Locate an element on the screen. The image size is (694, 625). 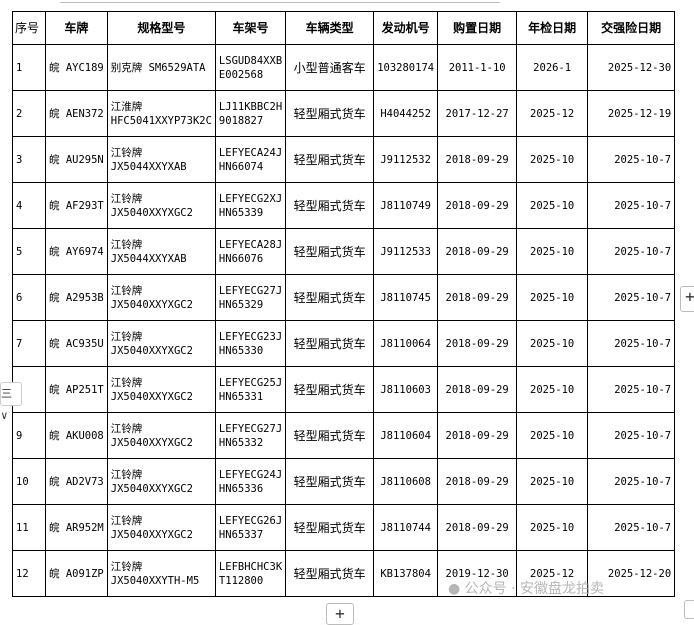
cell-vin: LEFBHCHC3K T112800 is located at coordinates (250, 573).